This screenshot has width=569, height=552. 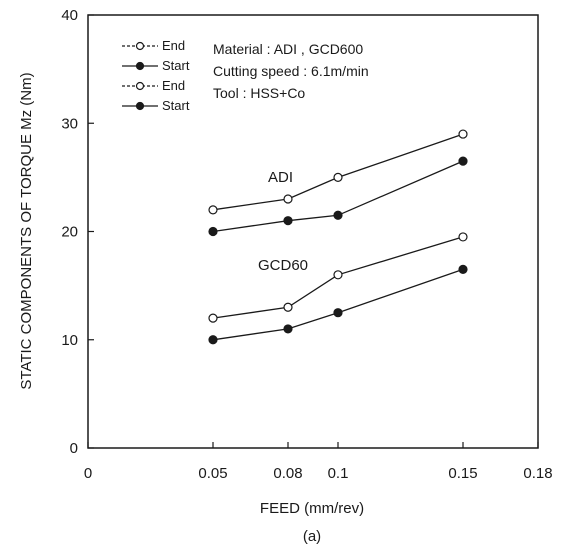 What do you see at coordinates (212, 473) in the screenshot?
I see `x-tick-label: 0.05` at bounding box center [212, 473].